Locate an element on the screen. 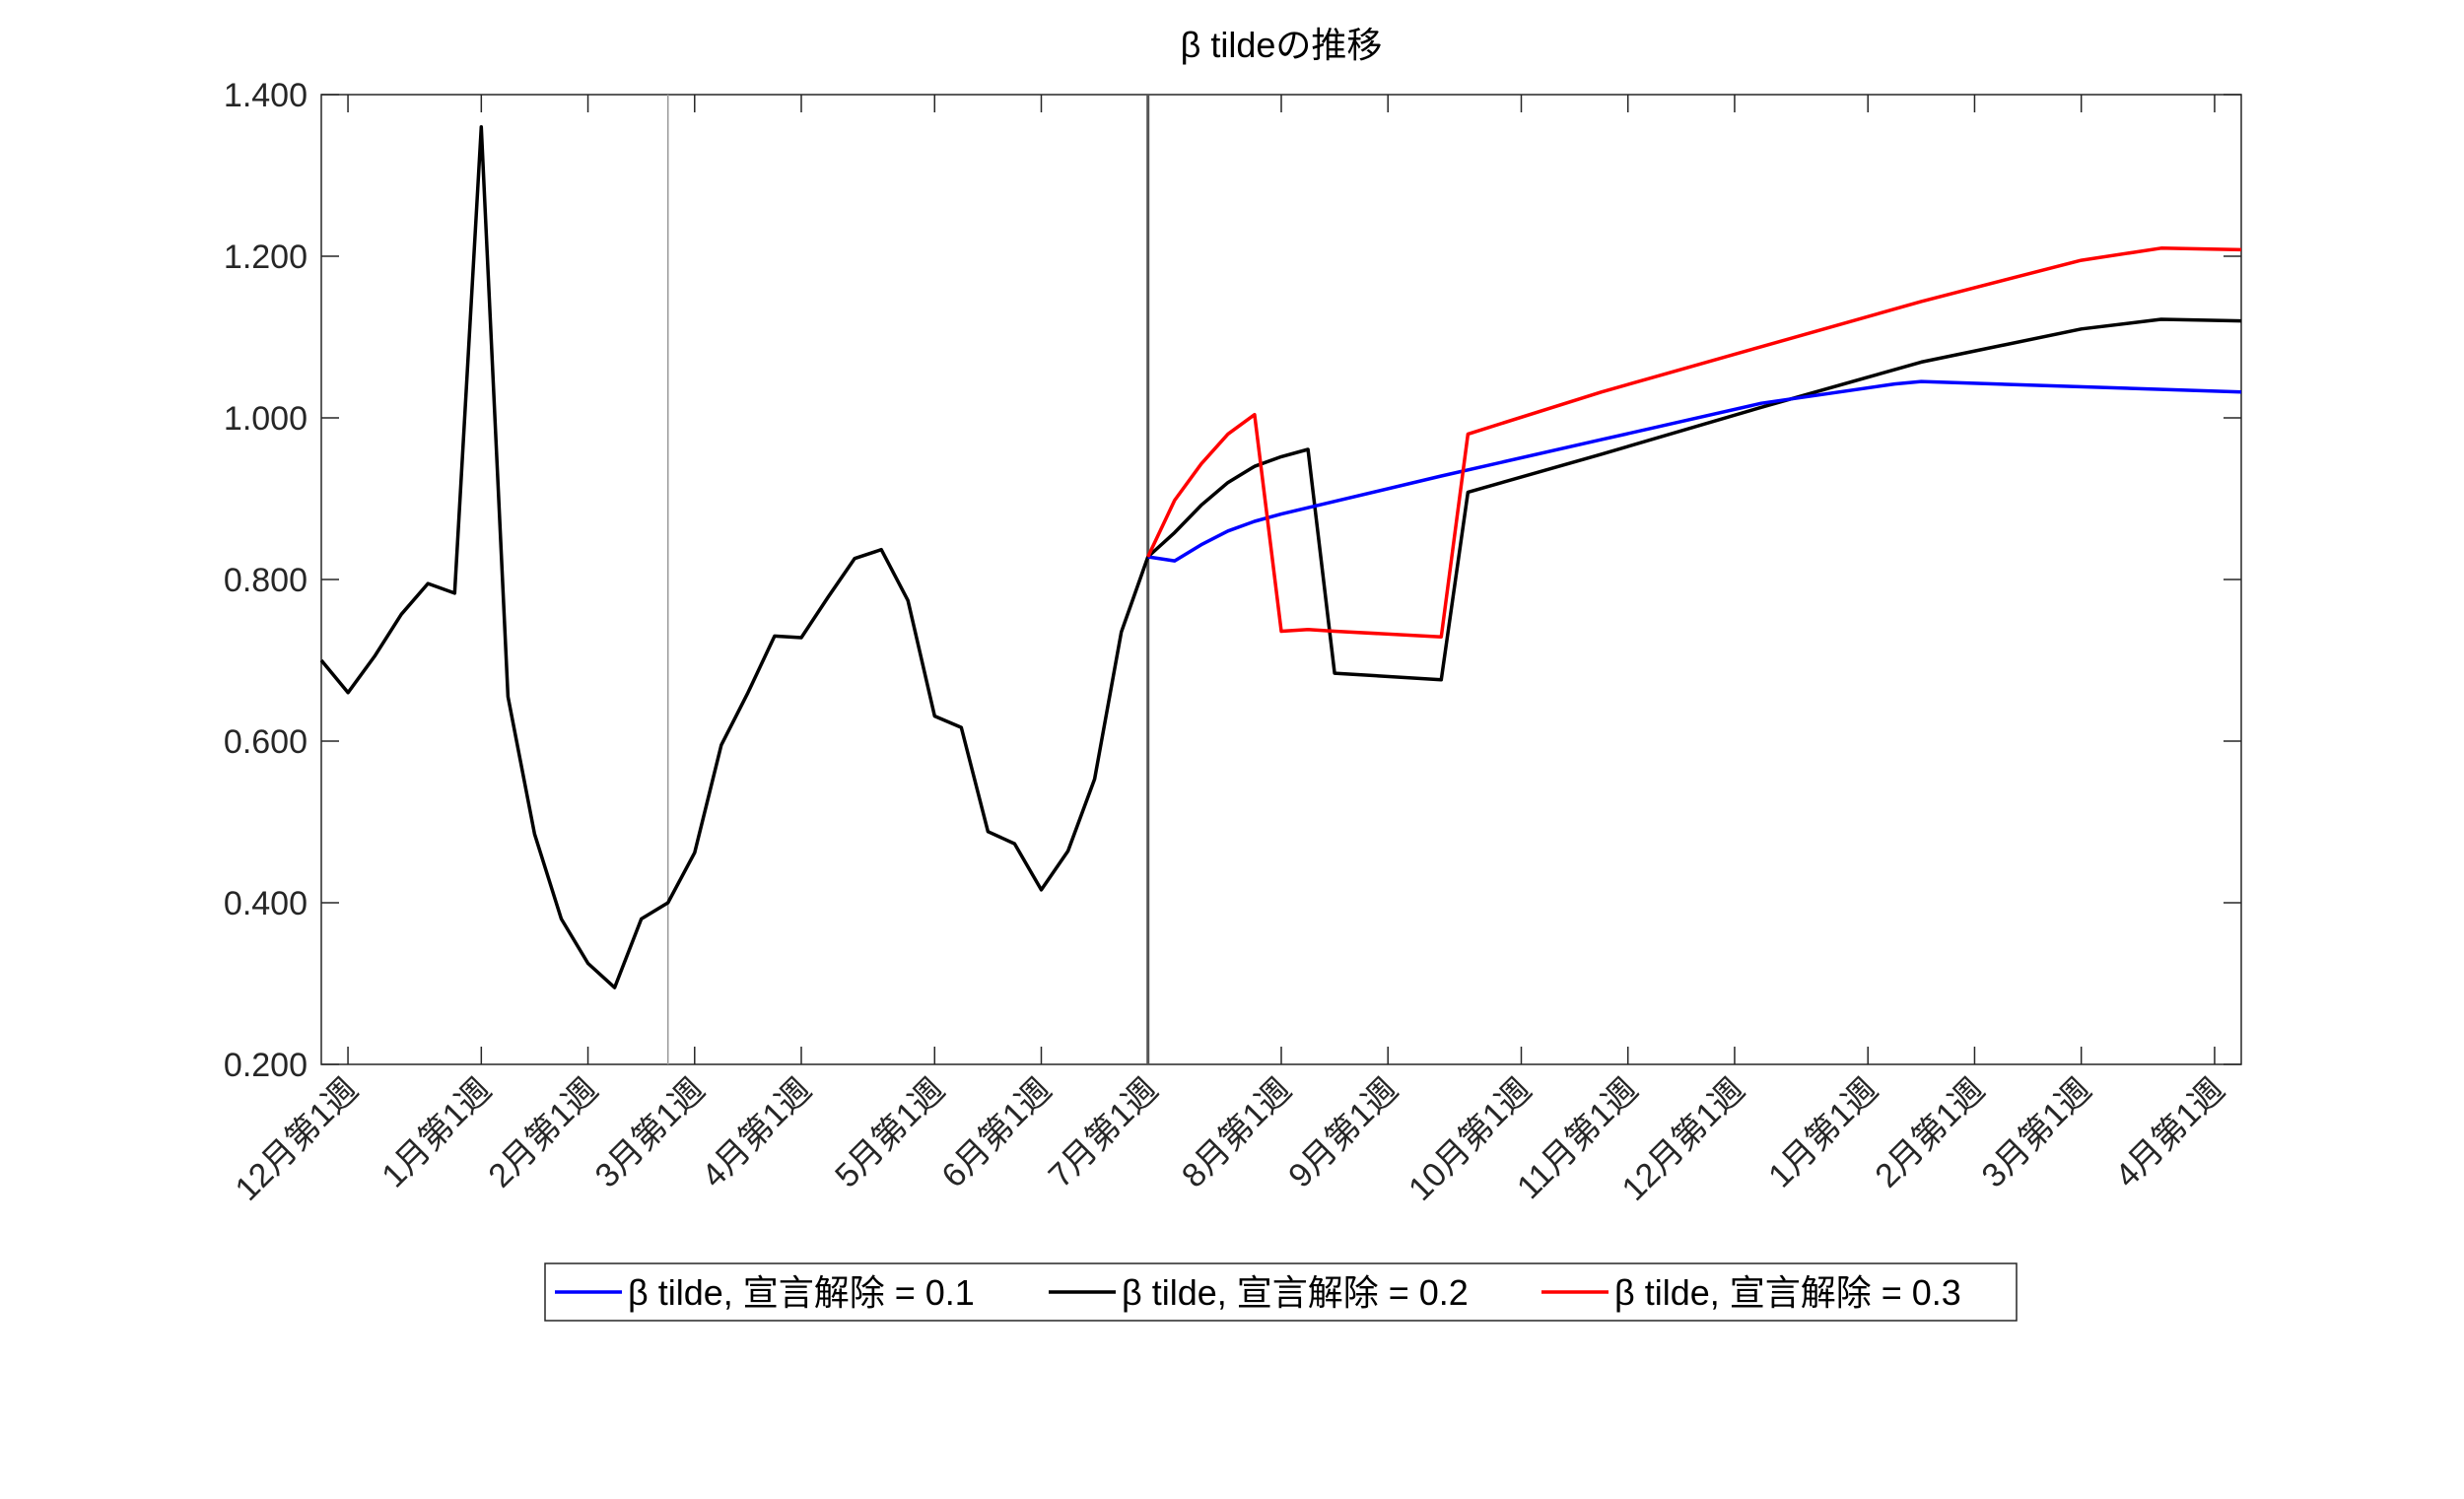 The width and height of the screenshot is (2464, 1499). y-tick-label: 0.800 is located at coordinates (266, 581).